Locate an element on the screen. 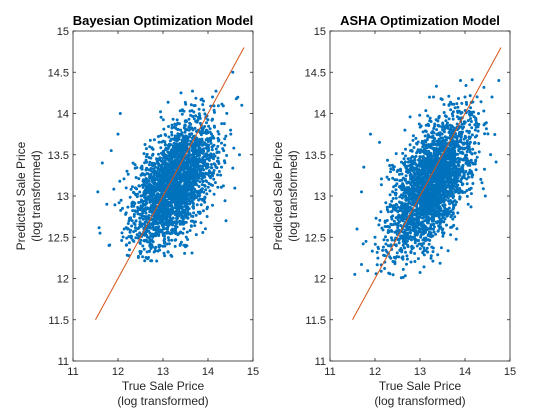 The image size is (560, 420). x-axis-label-line-2: (log transformed) is located at coordinates (162, 401).